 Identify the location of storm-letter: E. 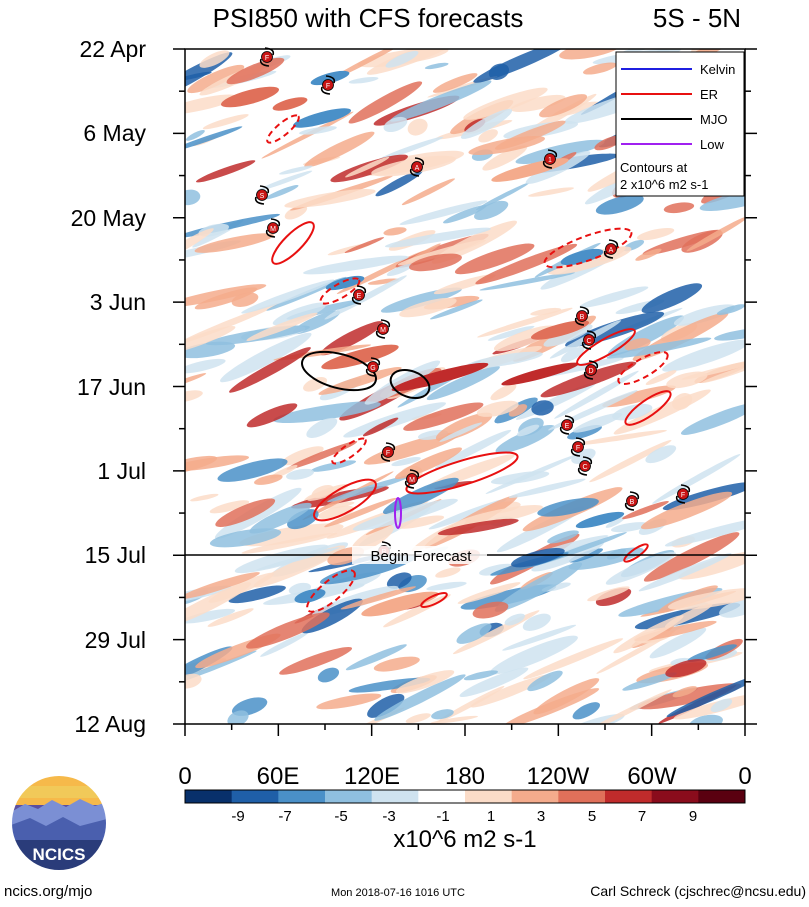
(567, 426).